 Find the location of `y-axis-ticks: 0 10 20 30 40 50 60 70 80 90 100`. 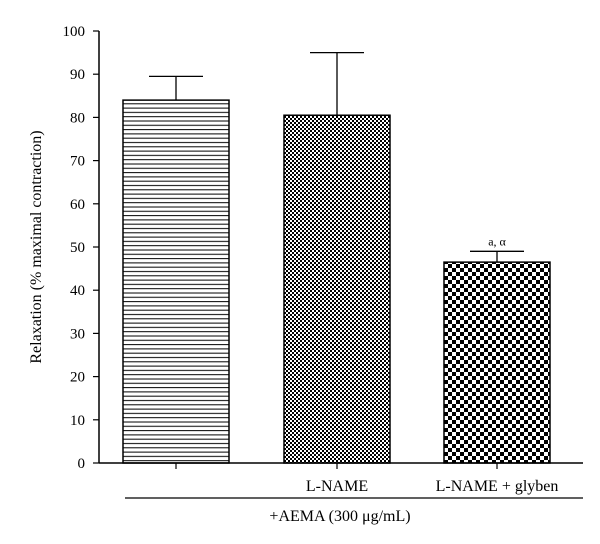

y-axis-ticks: 0 10 20 30 40 50 60 70 80 90 100 is located at coordinates (81, 248).